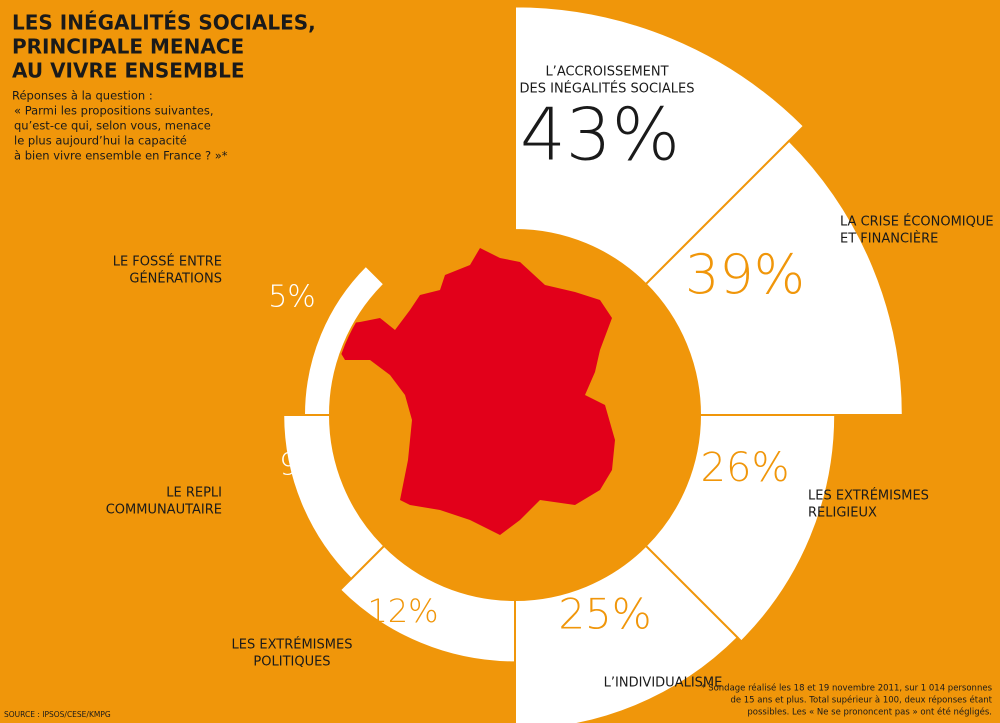 The image size is (1000, 723). I want to click on subtitle: Réponses à la question :, so click(82, 96).